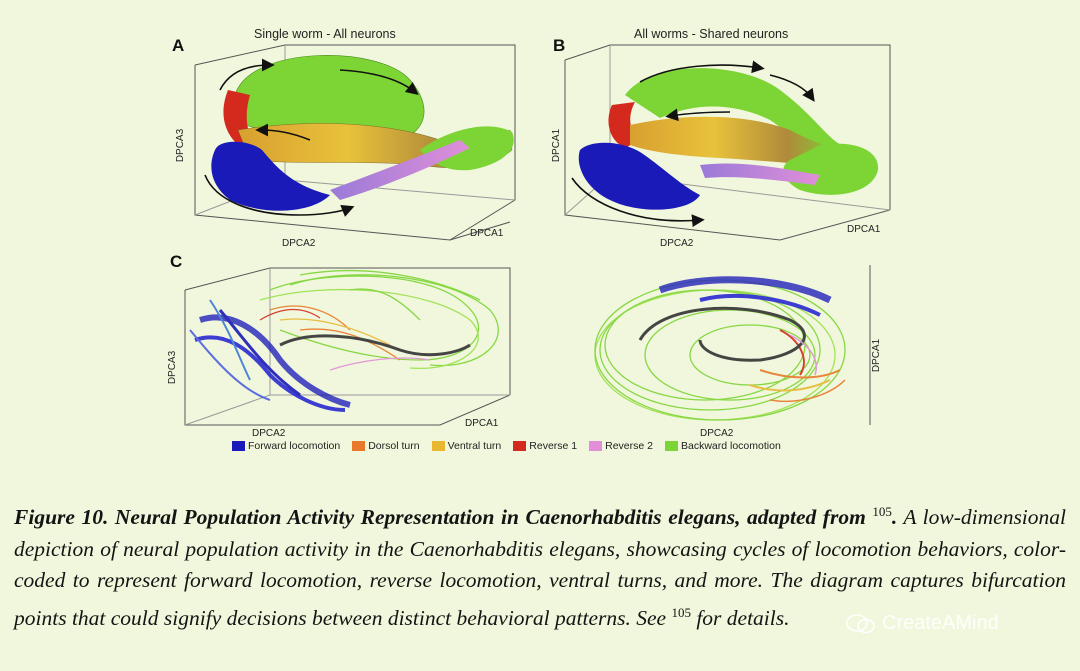  I want to click on panel-b-trajectory, so click(725, 144).